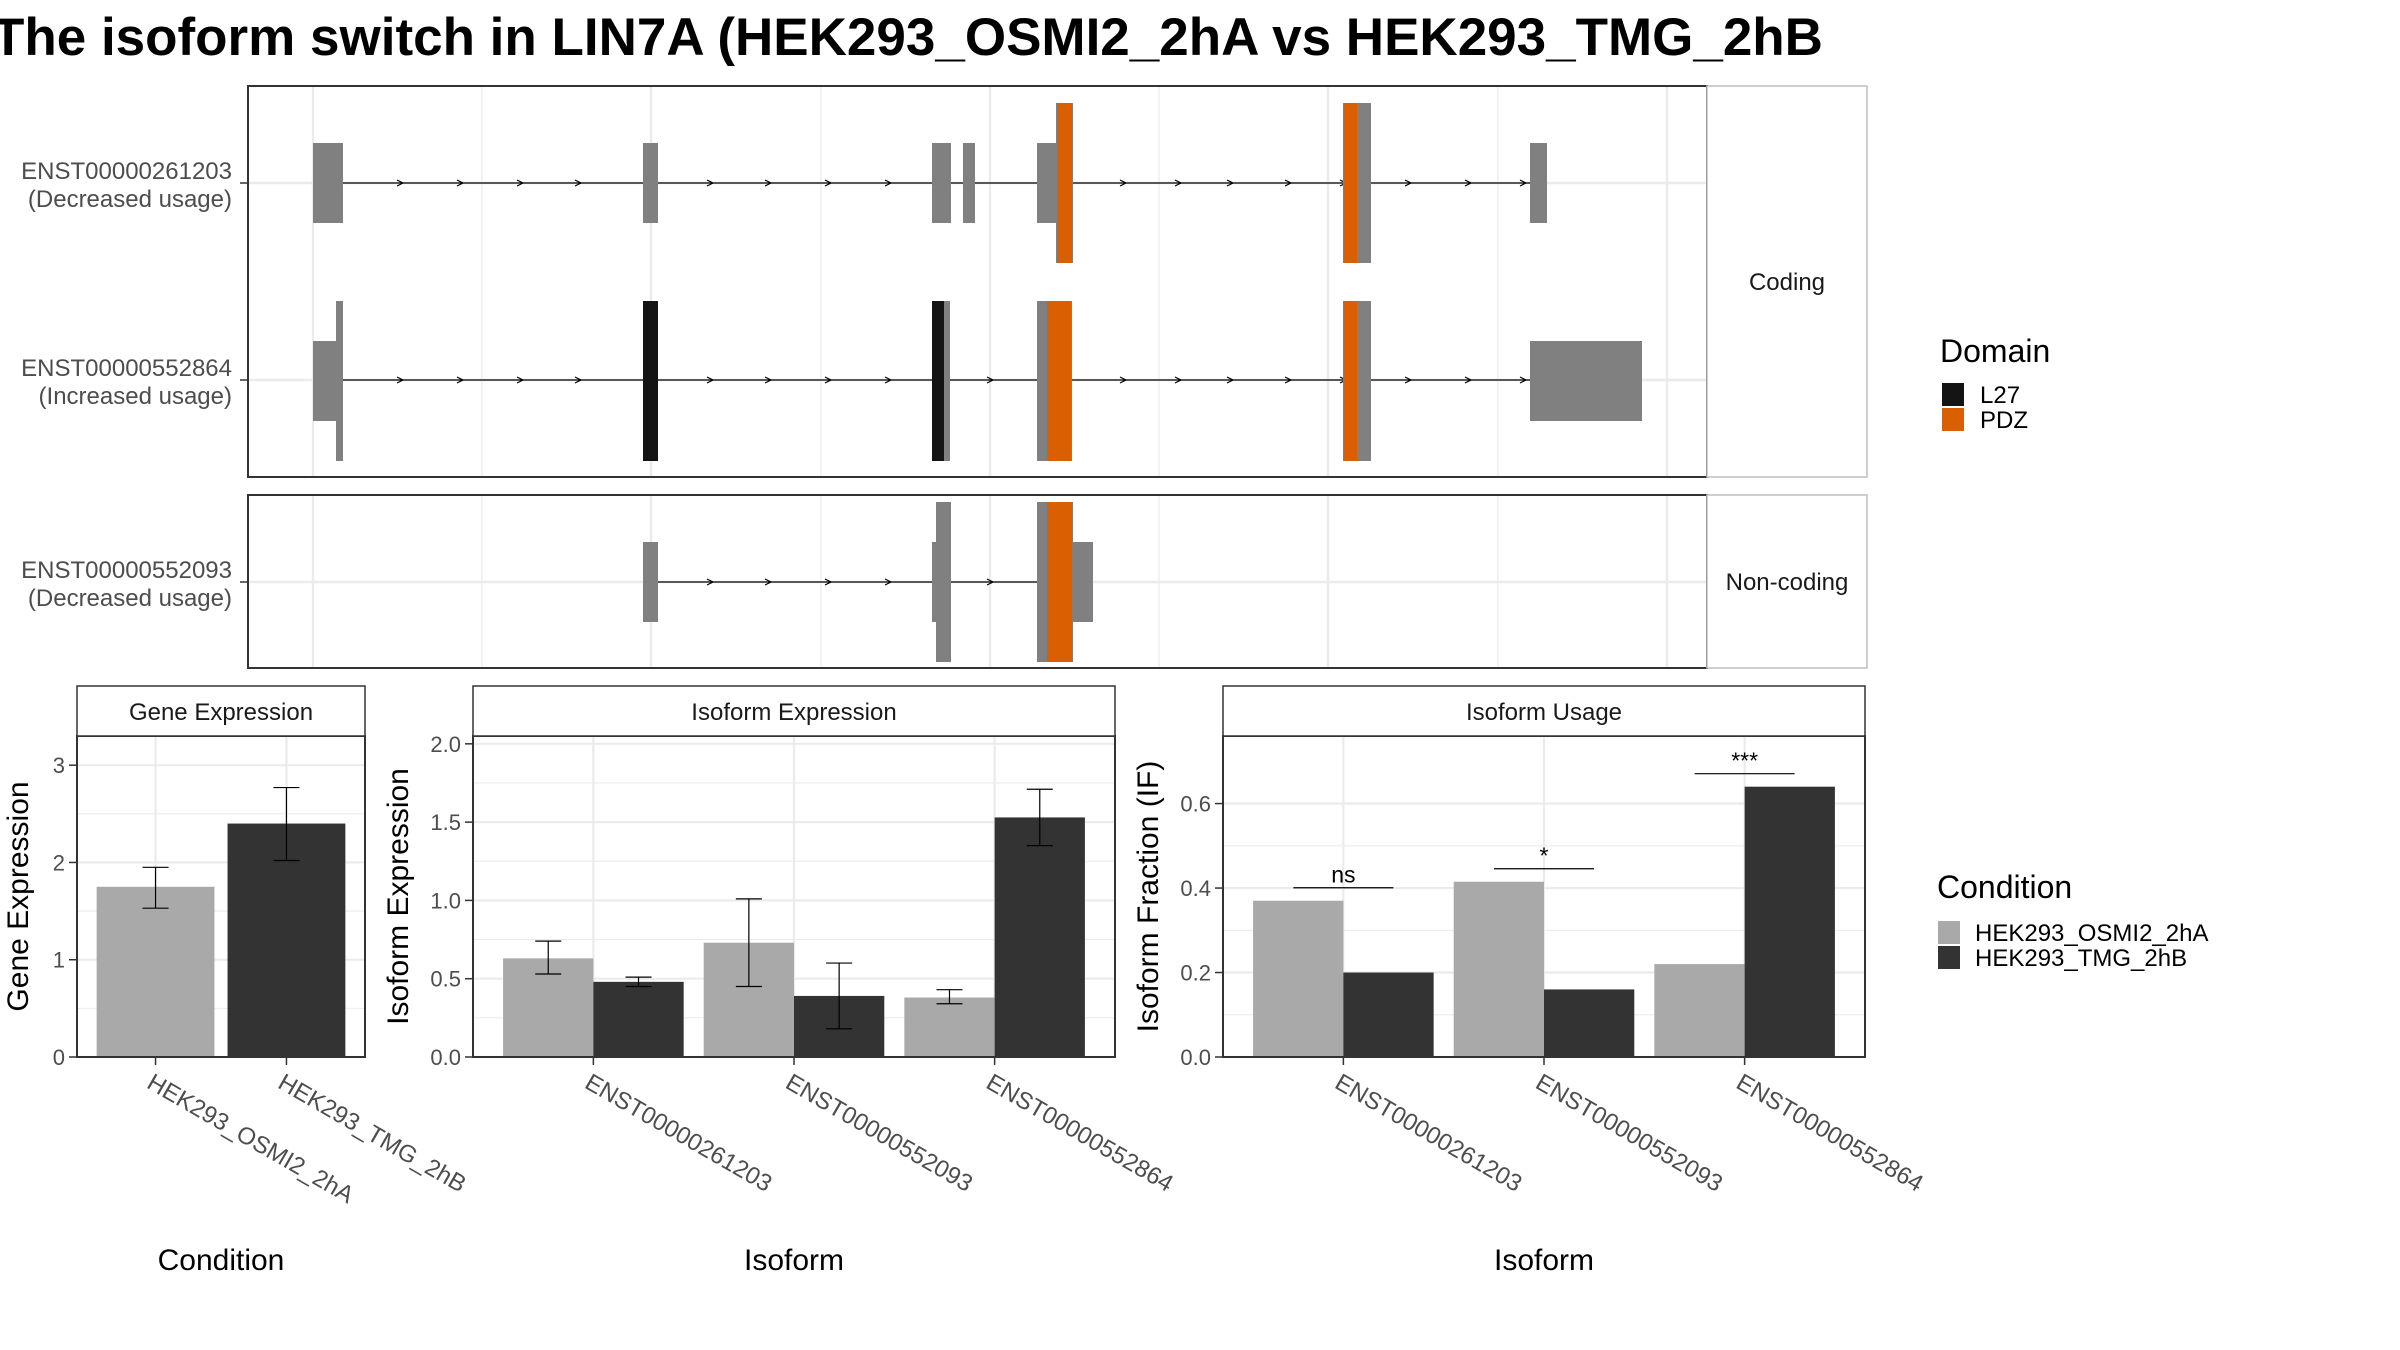 The width and height of the screenshot is (2400, 1350). I want to click on y-tick-label: 3, so click(59, 765).